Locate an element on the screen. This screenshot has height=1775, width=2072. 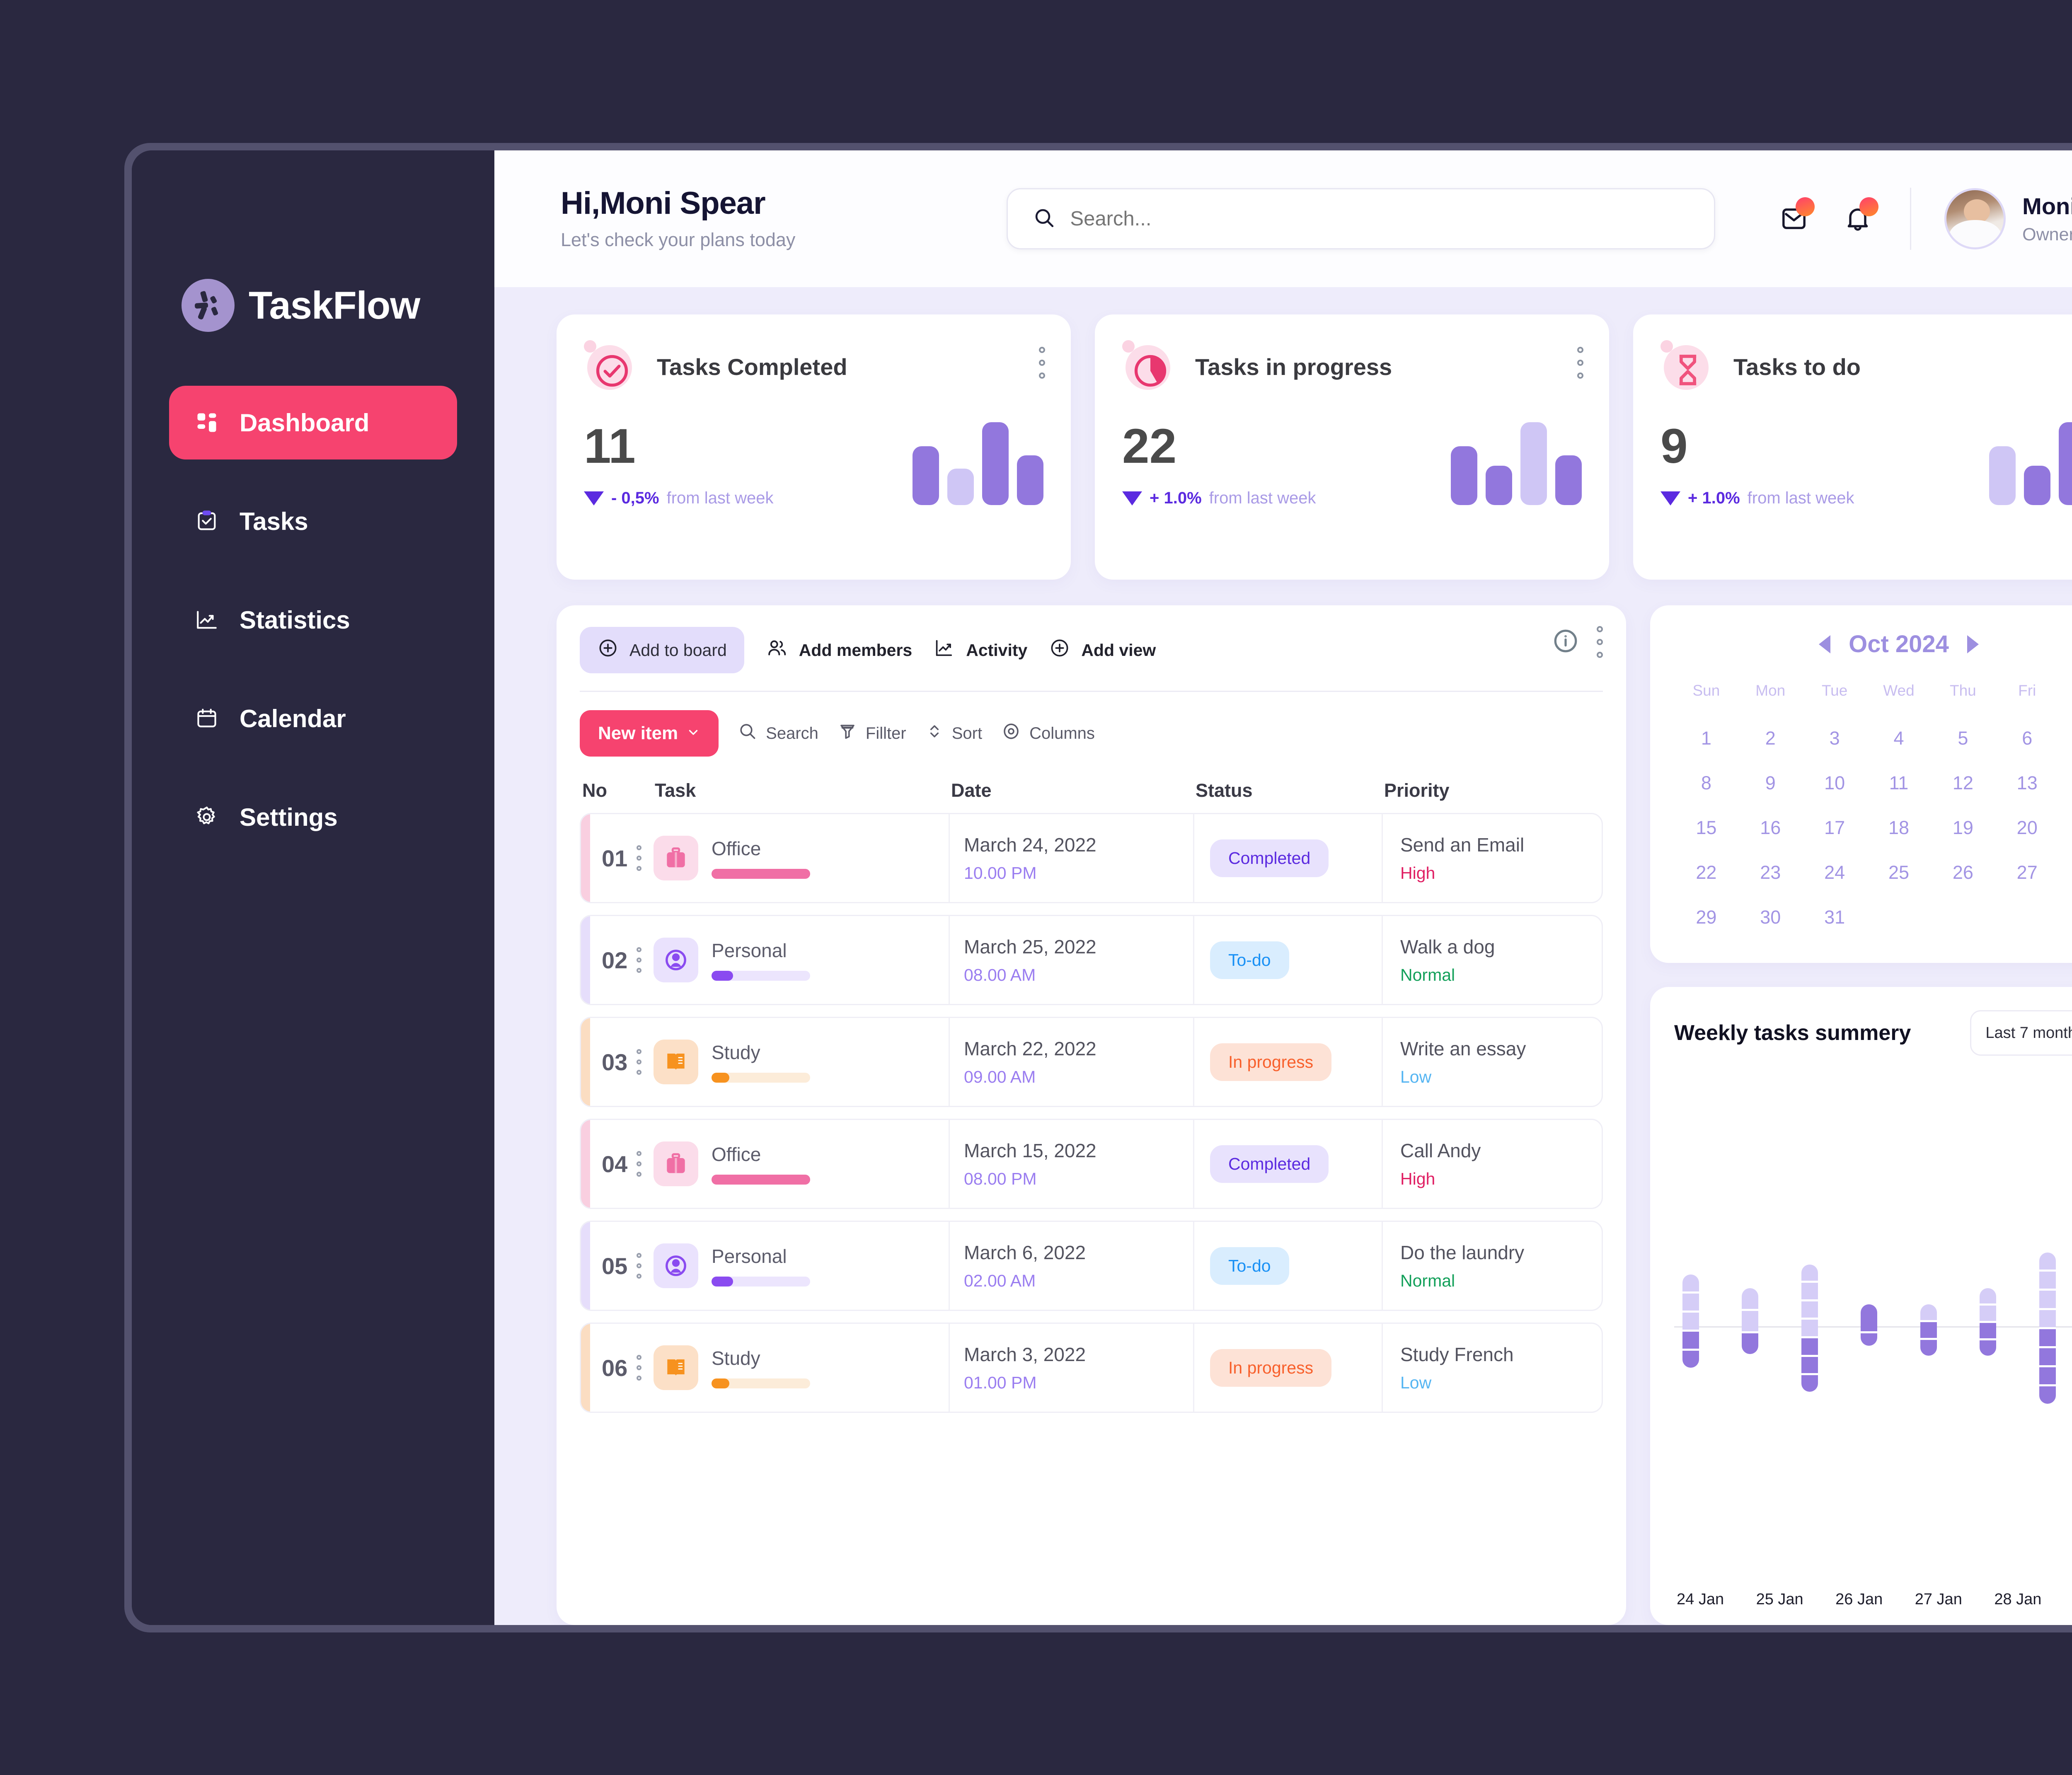
calendar-day: 14 is located at coordinates (2065, 783).